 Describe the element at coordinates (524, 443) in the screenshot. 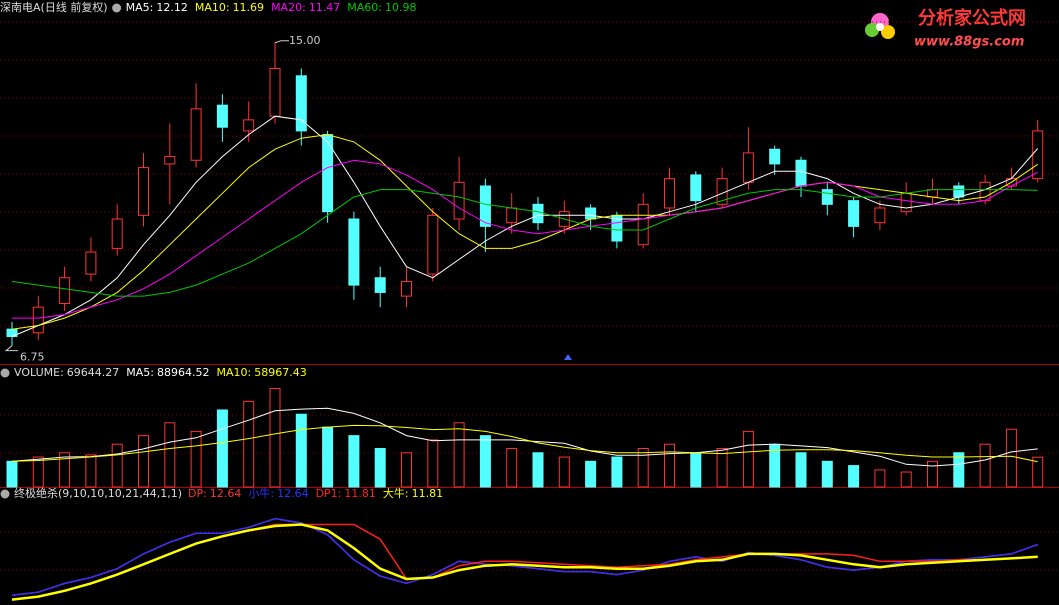

I see `volume-ma-line` at that location.